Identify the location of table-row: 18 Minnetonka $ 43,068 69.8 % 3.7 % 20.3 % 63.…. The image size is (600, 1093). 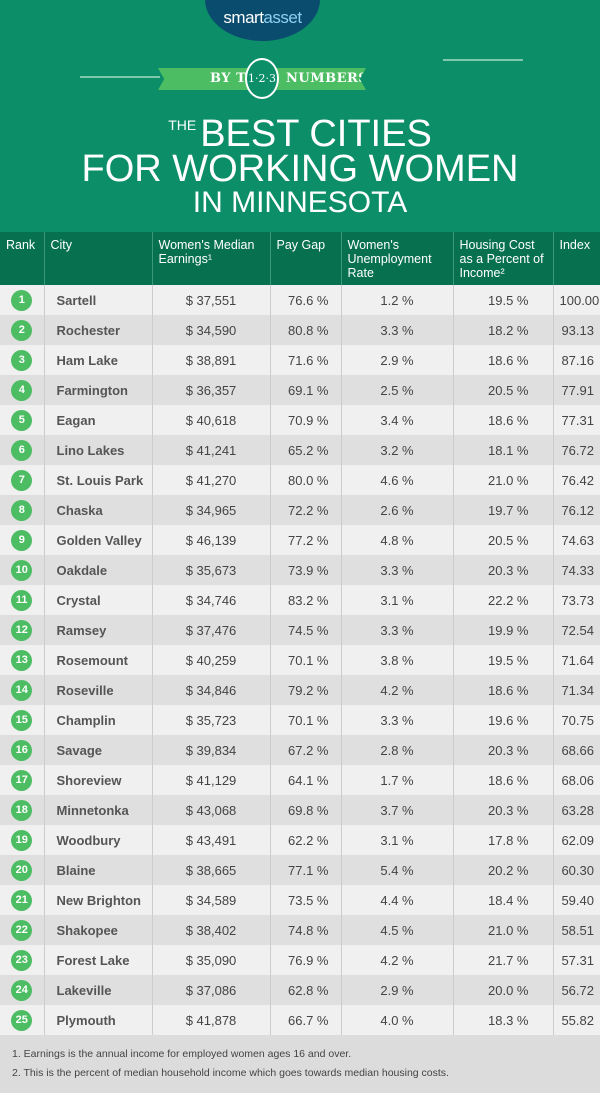
(300, 810).